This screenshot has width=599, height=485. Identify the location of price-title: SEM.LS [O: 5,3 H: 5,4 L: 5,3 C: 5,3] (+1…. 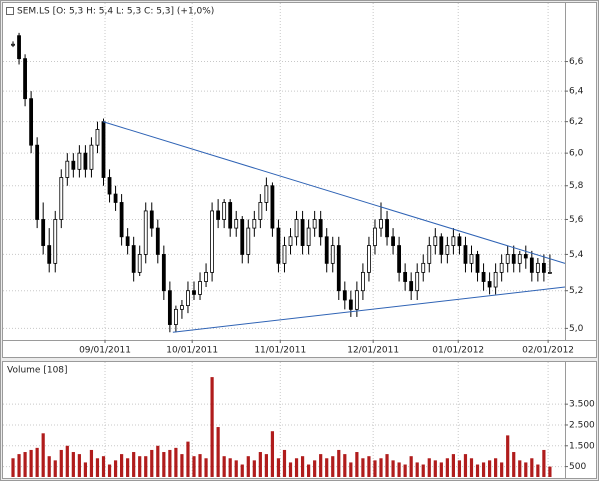
(115, 12).